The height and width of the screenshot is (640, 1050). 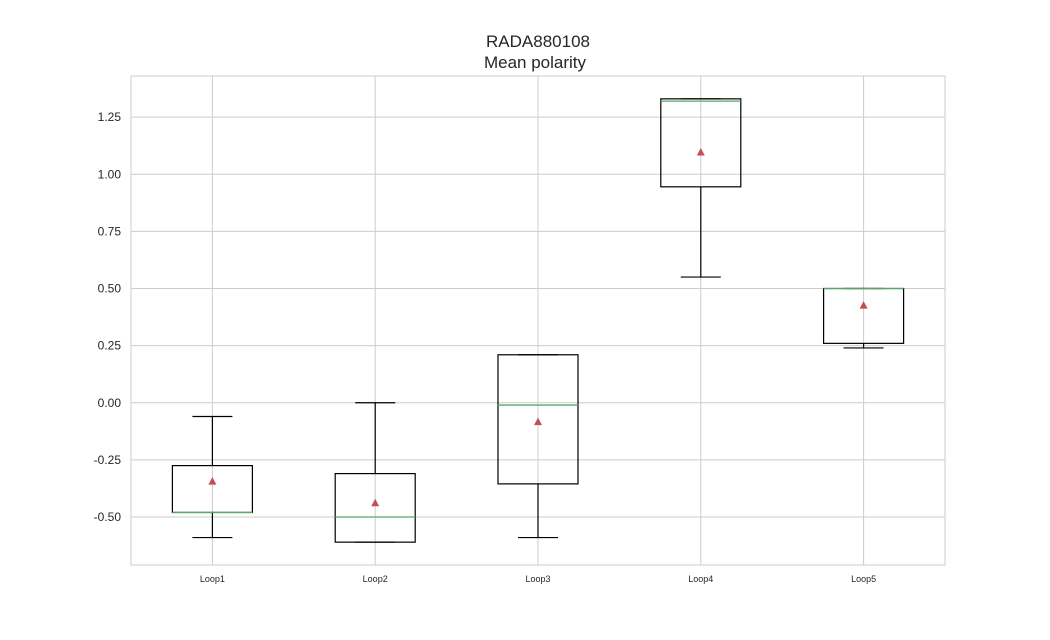 I want to click on chart-title: RADA880108, so click(x=538, y=41).